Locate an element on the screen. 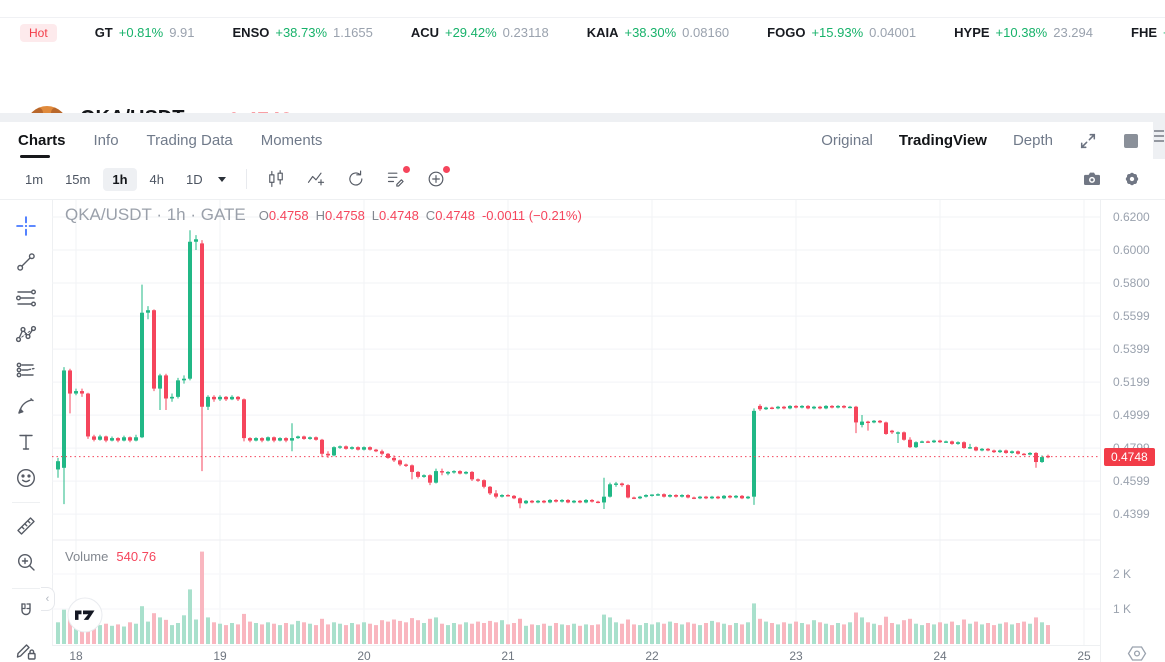 The image size is (1165, 662). ticker-symbol: ACU is located at coordinates (424, 32).